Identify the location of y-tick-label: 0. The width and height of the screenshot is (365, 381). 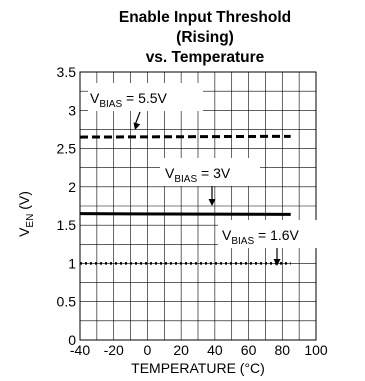
(72, 340).